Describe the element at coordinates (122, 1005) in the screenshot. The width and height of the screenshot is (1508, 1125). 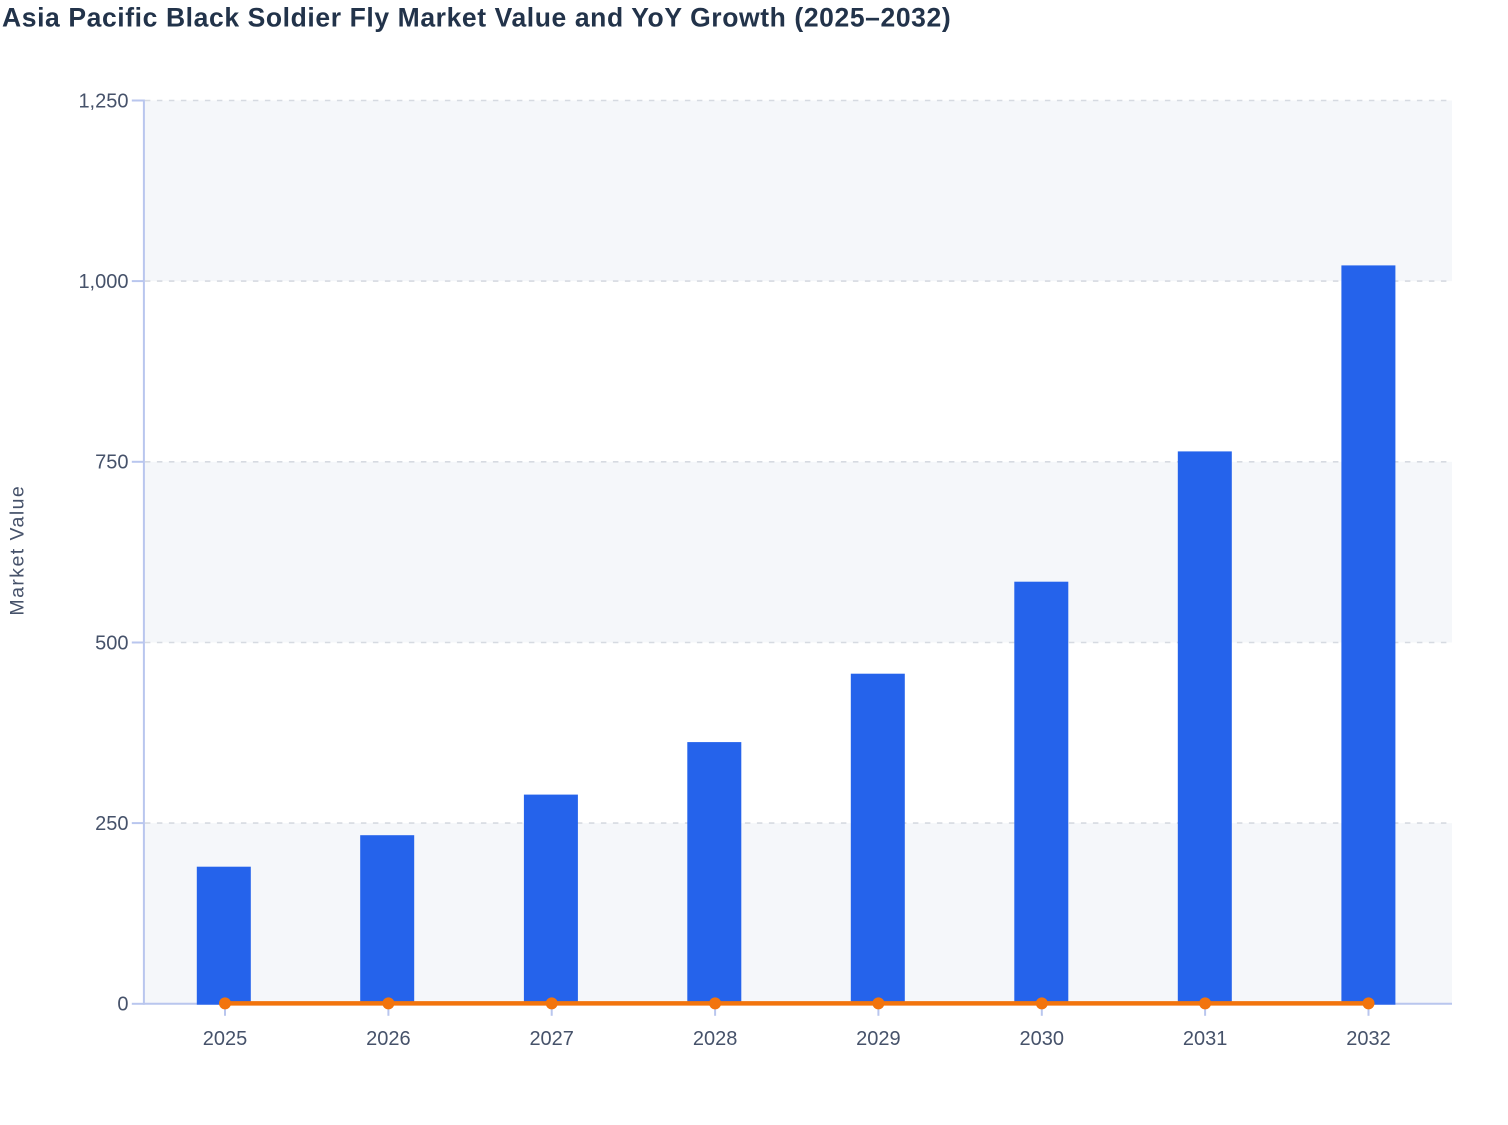
I see `svg-text: 0` at that location.